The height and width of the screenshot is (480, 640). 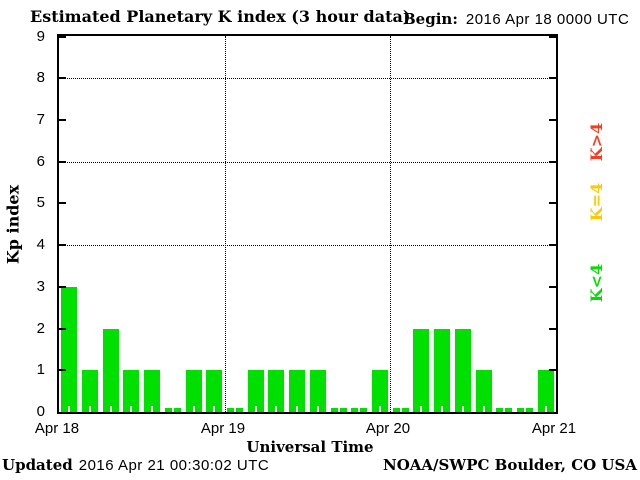 I want to click on x-tick-label: Apr 18, so click(x=57, y=428).